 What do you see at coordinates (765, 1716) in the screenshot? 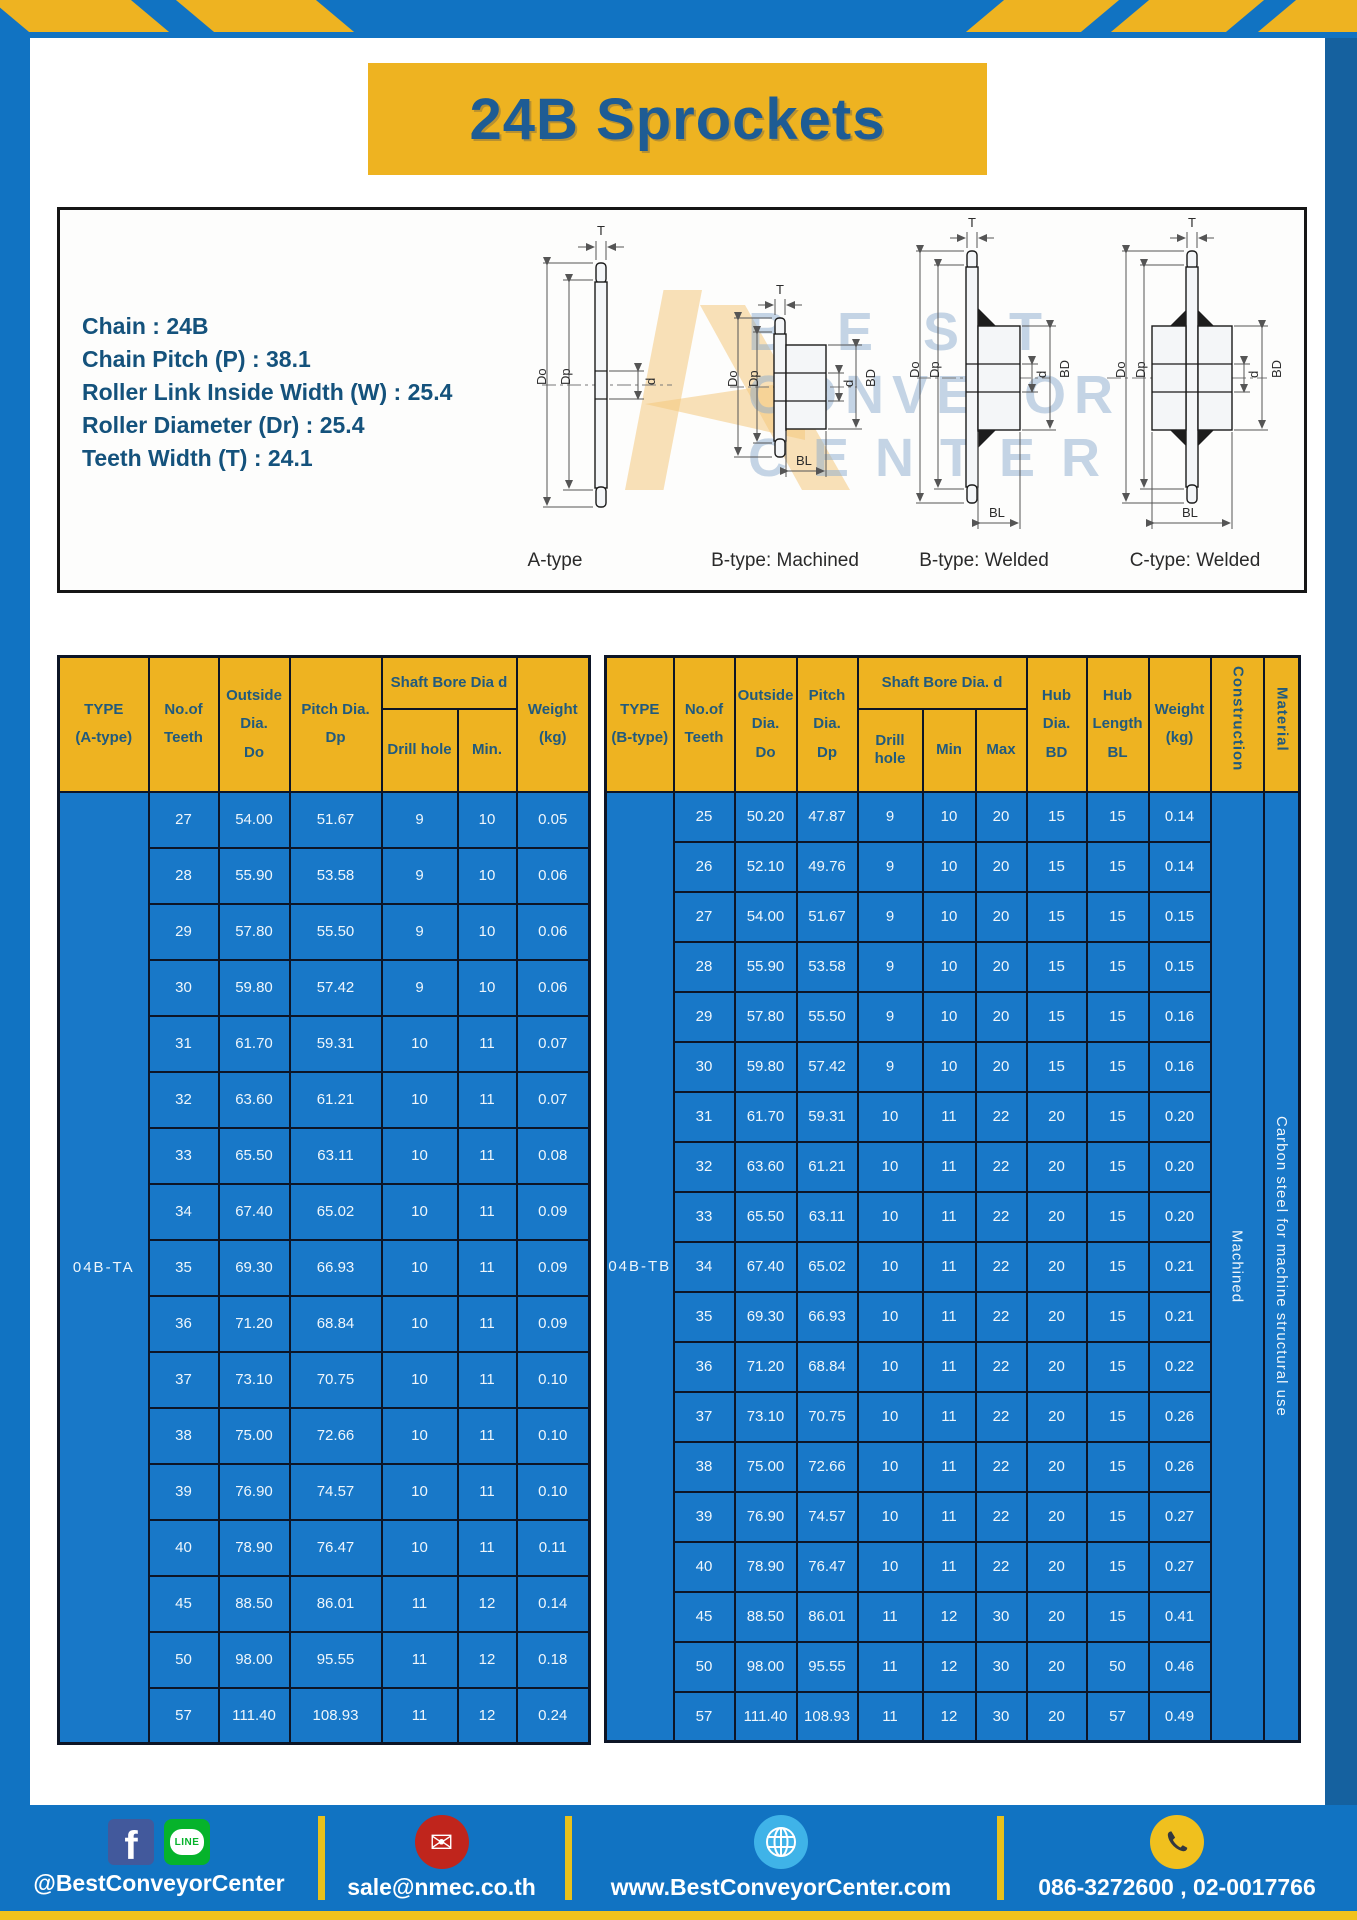
I see `cell: 111.40` at bounding box center [765, 1716].